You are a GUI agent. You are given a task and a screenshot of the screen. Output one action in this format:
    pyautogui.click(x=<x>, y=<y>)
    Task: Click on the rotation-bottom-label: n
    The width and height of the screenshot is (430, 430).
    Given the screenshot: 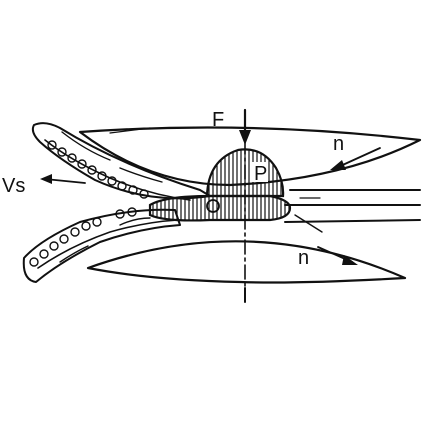 What is the action you would take?
    pyautogui.click(x=303, y=258)
    